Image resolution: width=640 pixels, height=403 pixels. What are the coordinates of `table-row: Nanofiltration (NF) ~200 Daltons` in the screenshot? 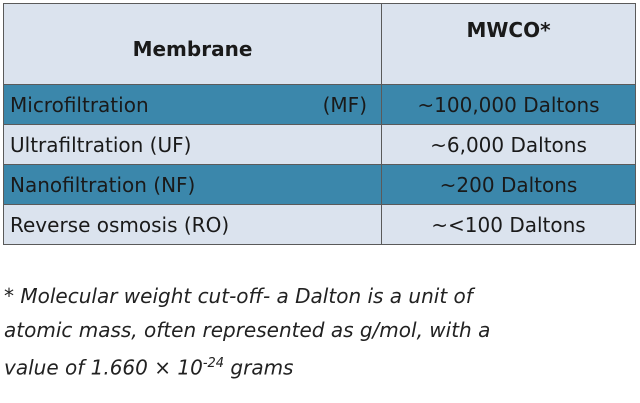 It's located at (319, 184).